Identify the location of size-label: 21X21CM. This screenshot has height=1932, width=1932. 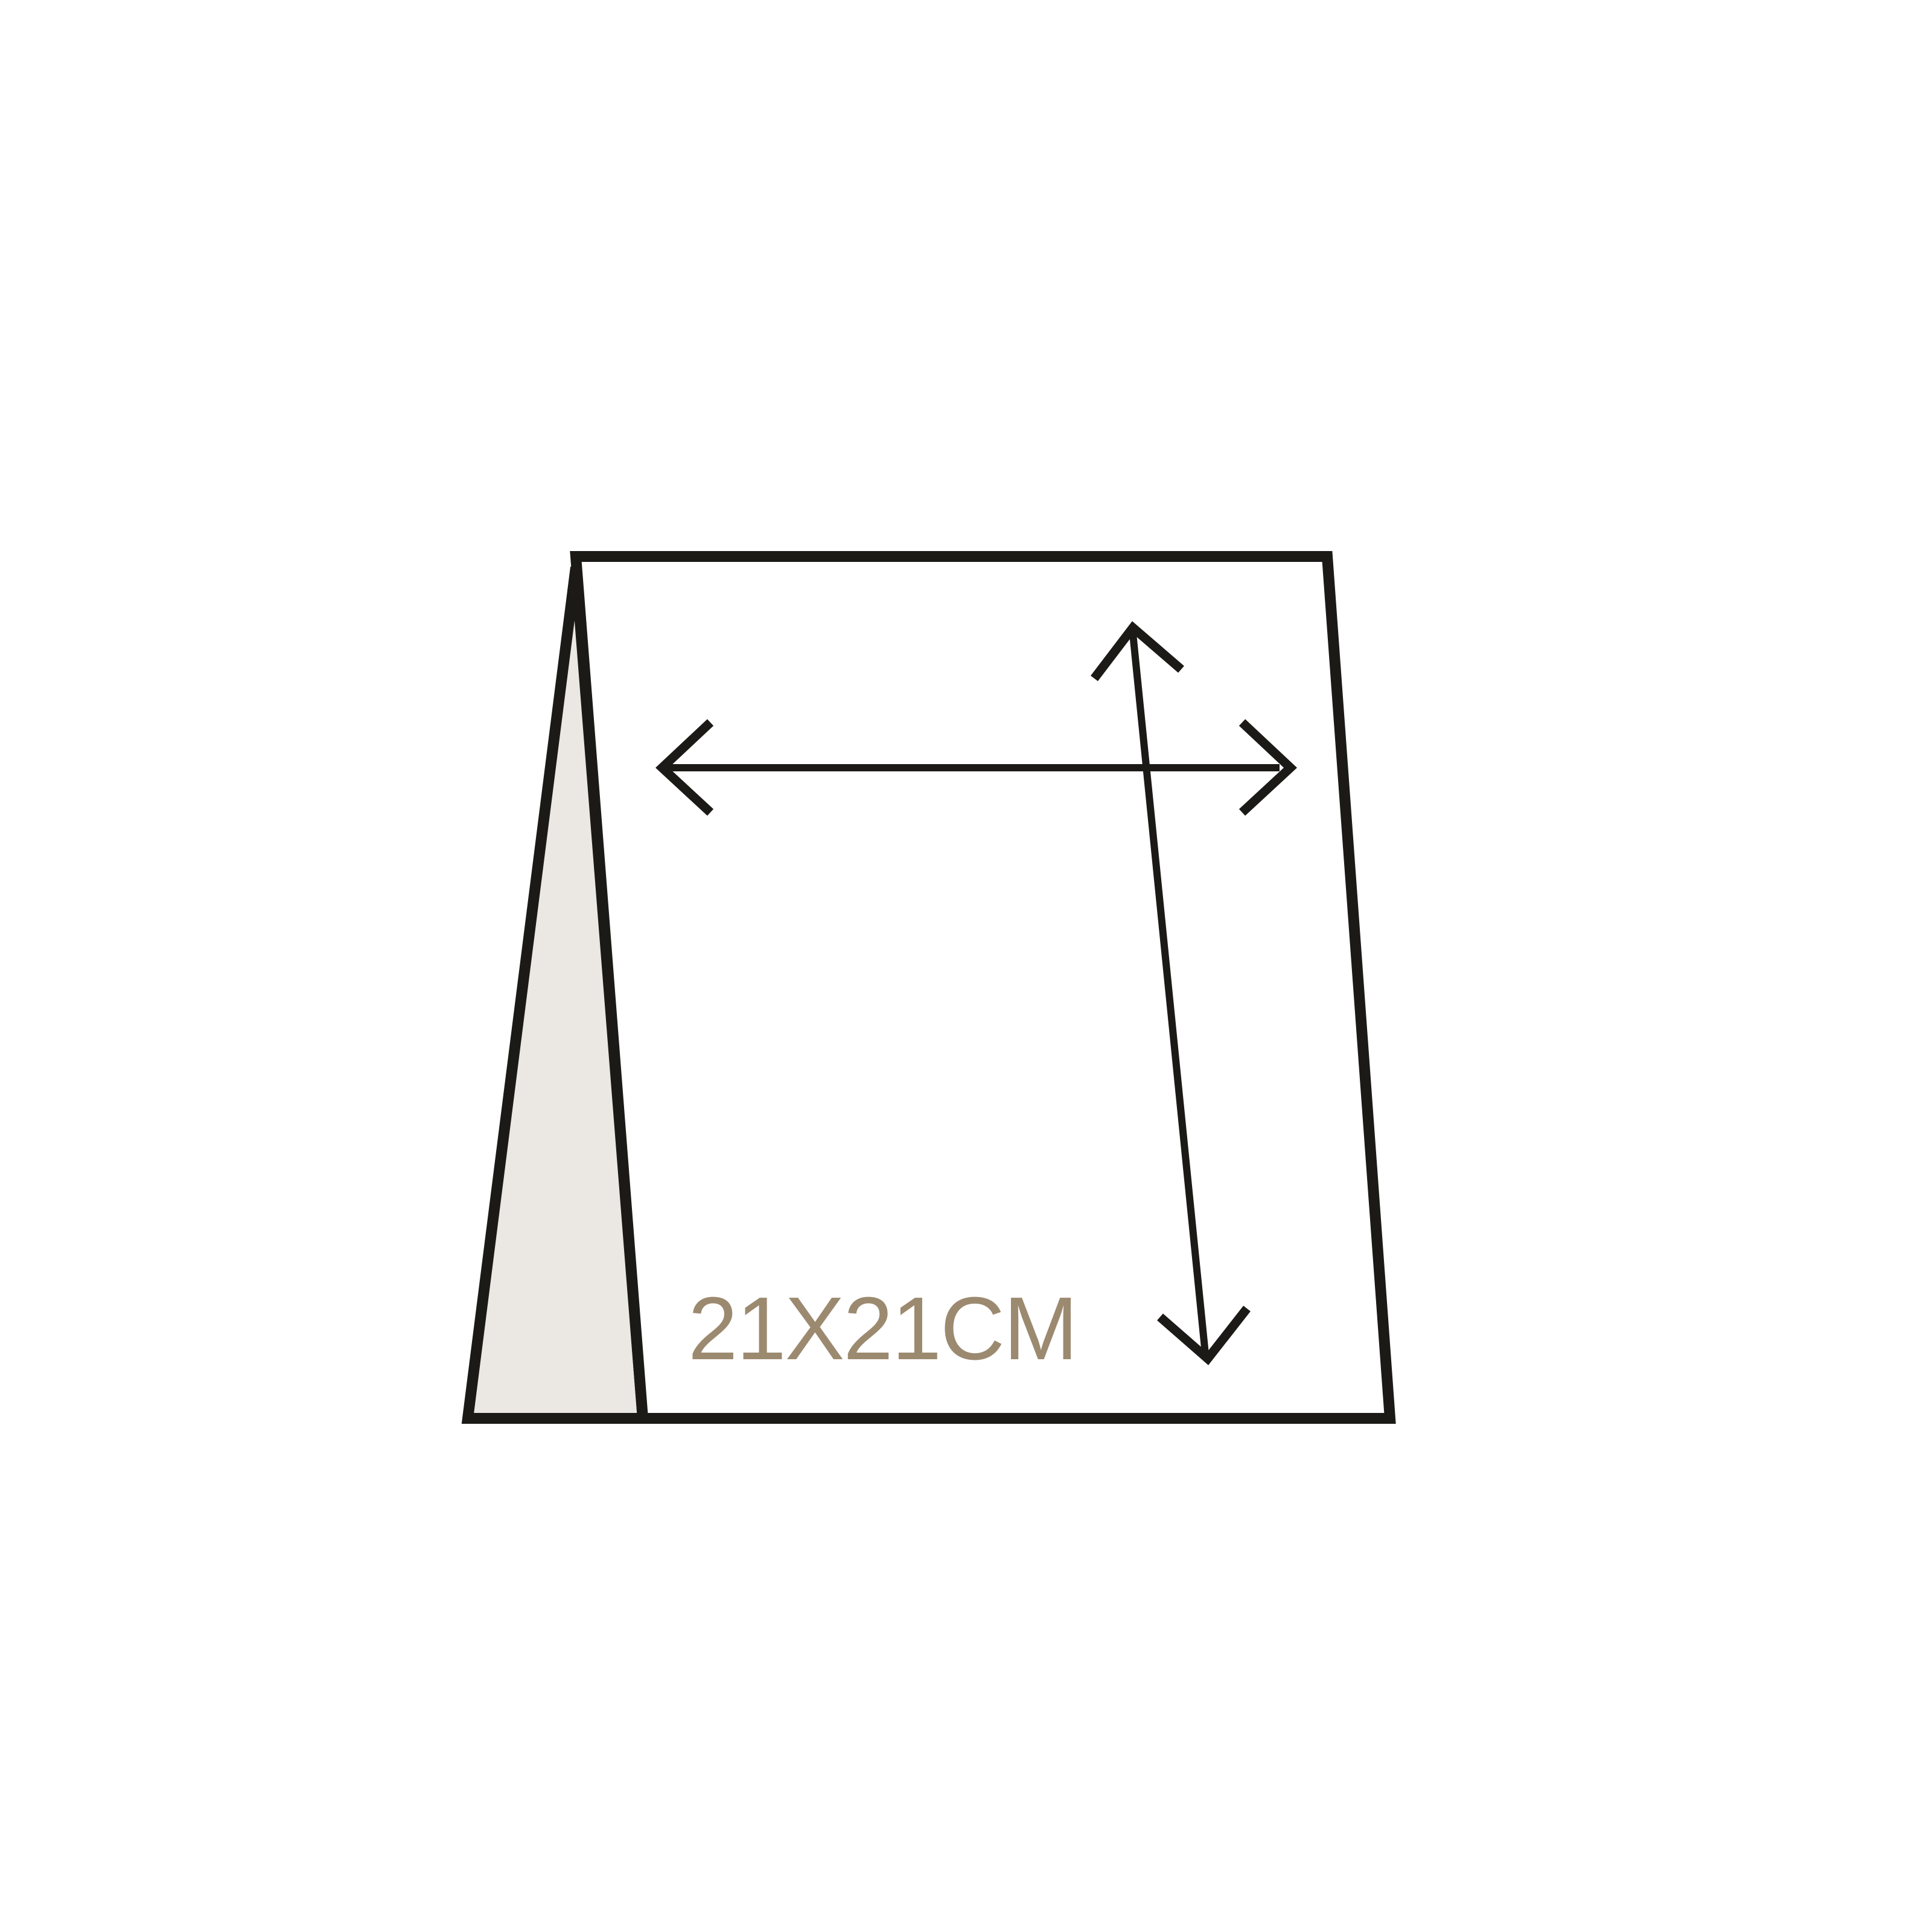
(882, 1329).